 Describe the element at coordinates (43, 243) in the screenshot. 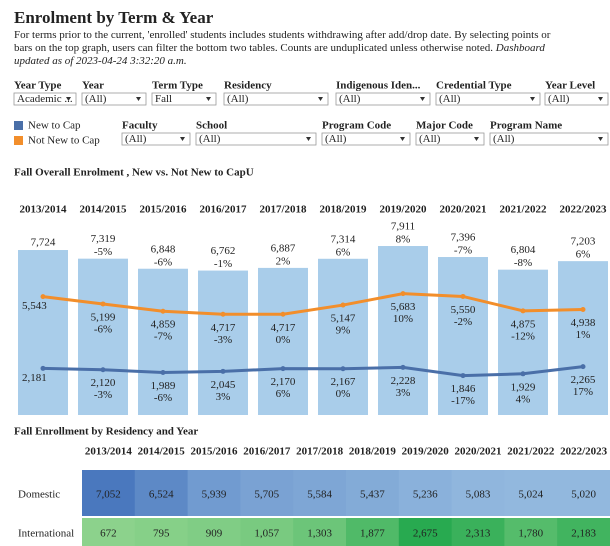

I see `bar-value-label: 7,724` at that location.